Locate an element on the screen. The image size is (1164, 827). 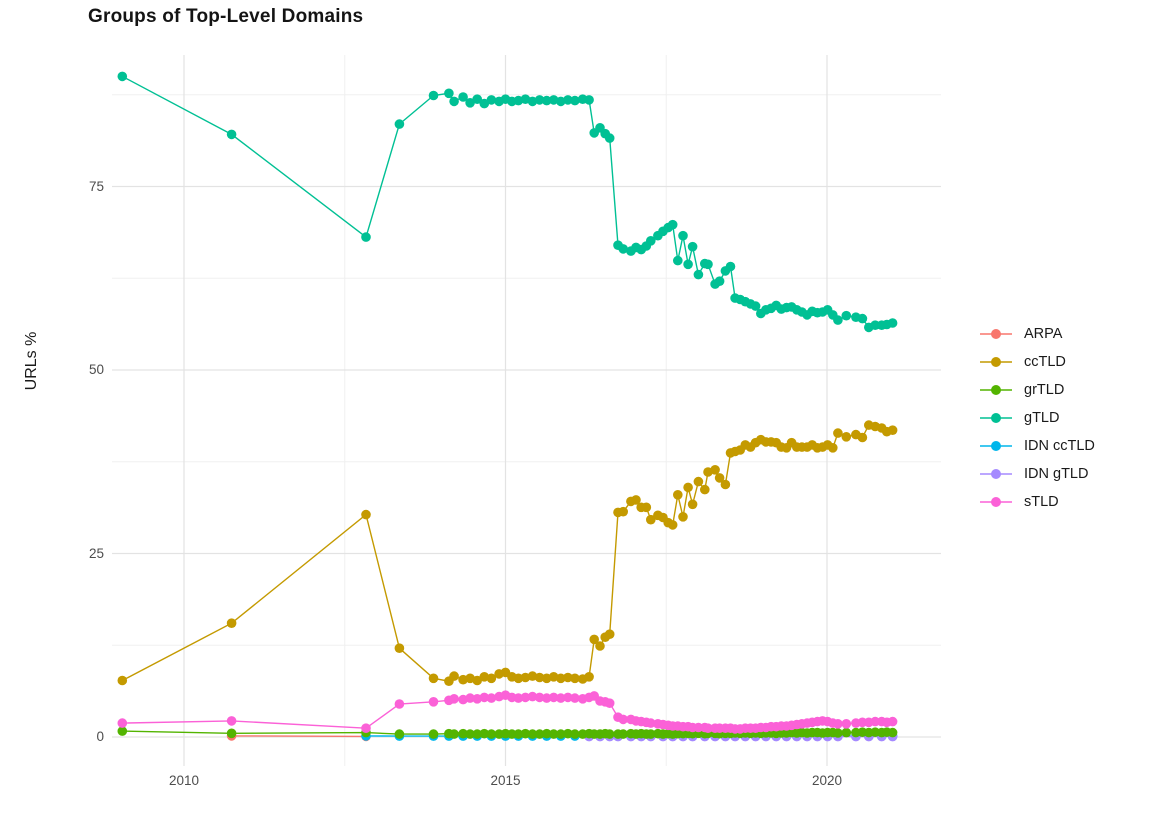
legend-item-gtld: gTLD is located at coordinates (1036, 418).